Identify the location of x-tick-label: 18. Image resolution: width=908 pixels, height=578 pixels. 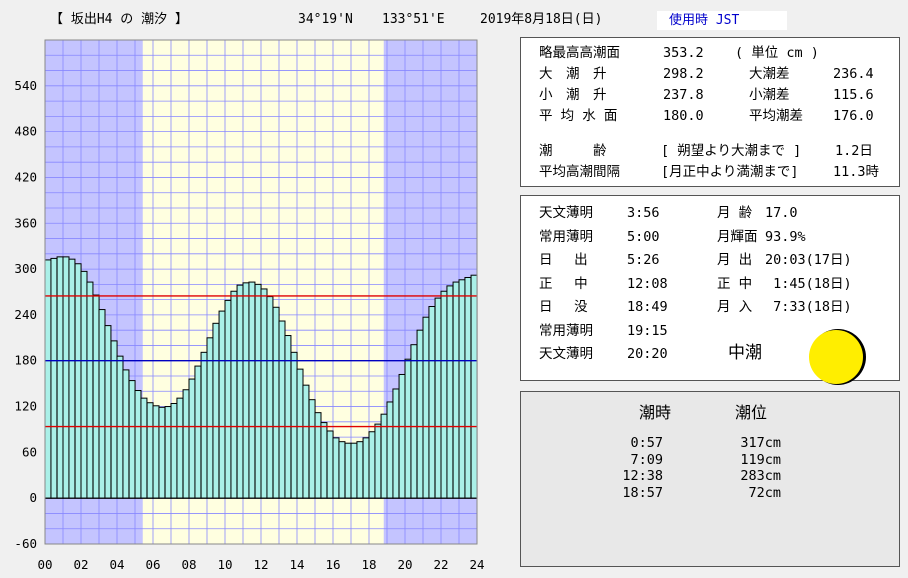
(368, 564).